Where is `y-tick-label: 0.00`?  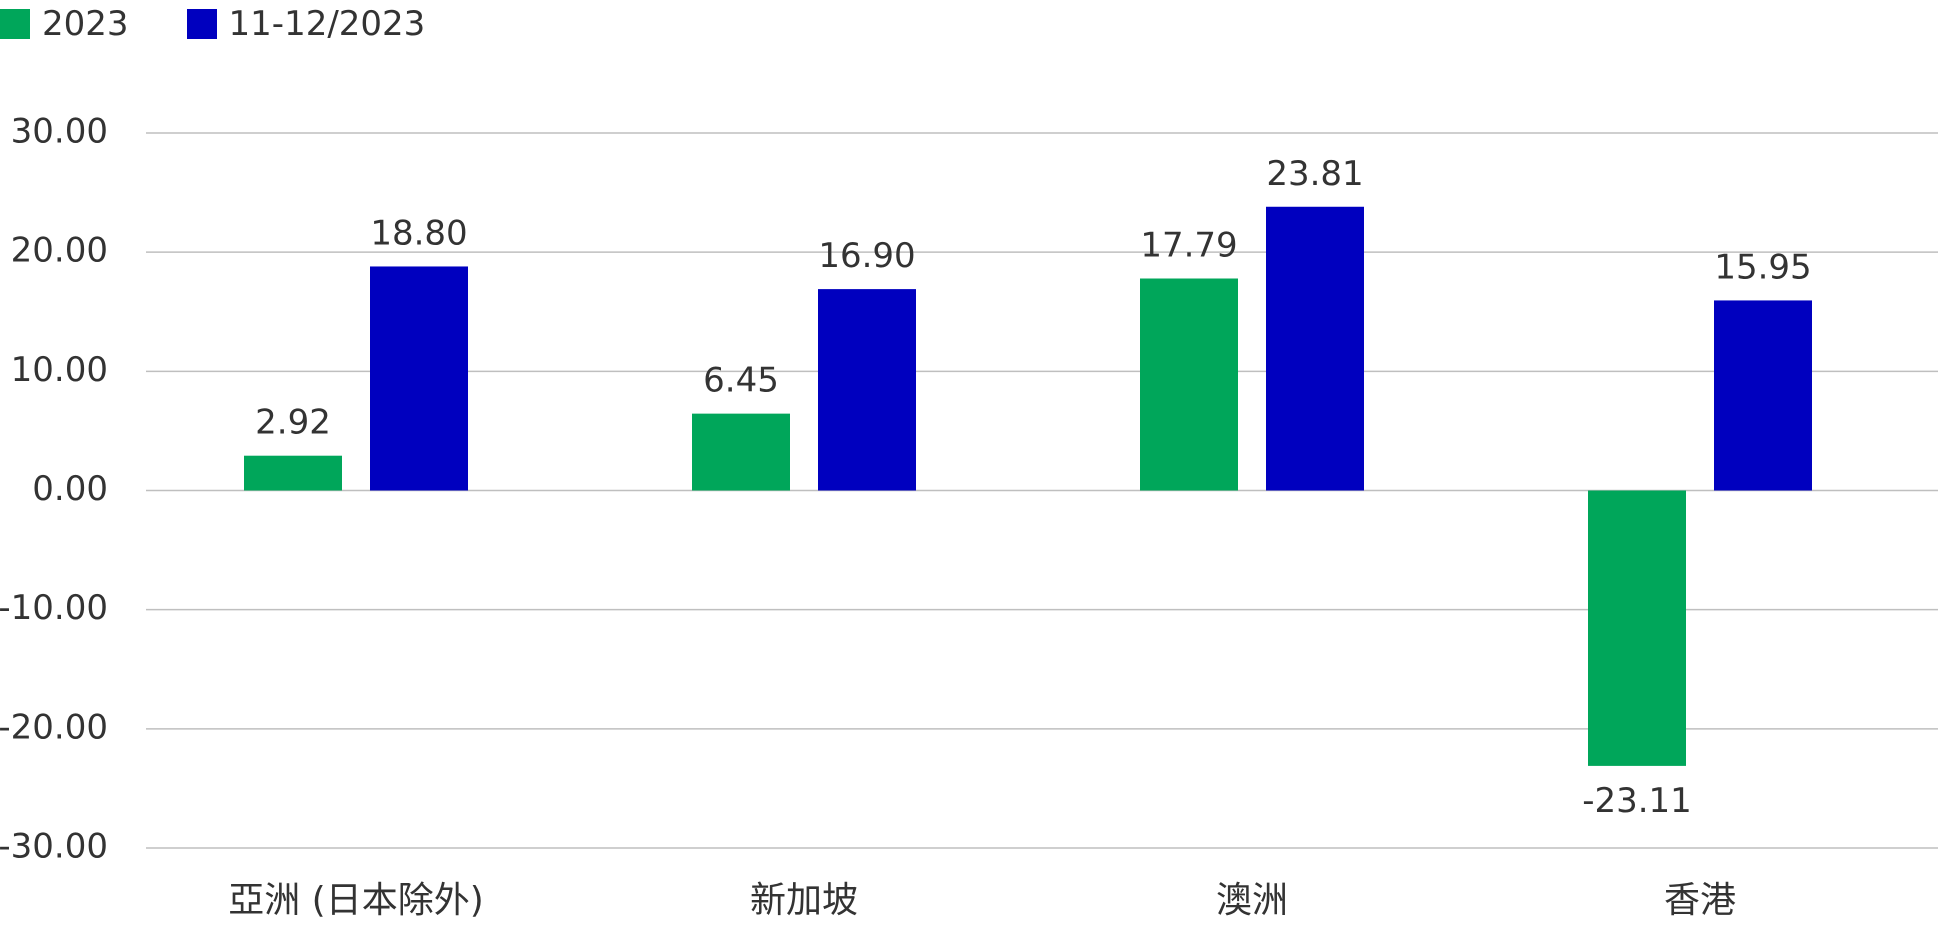
y-tick-label: 0.00 is located at coordinates (70, 489).